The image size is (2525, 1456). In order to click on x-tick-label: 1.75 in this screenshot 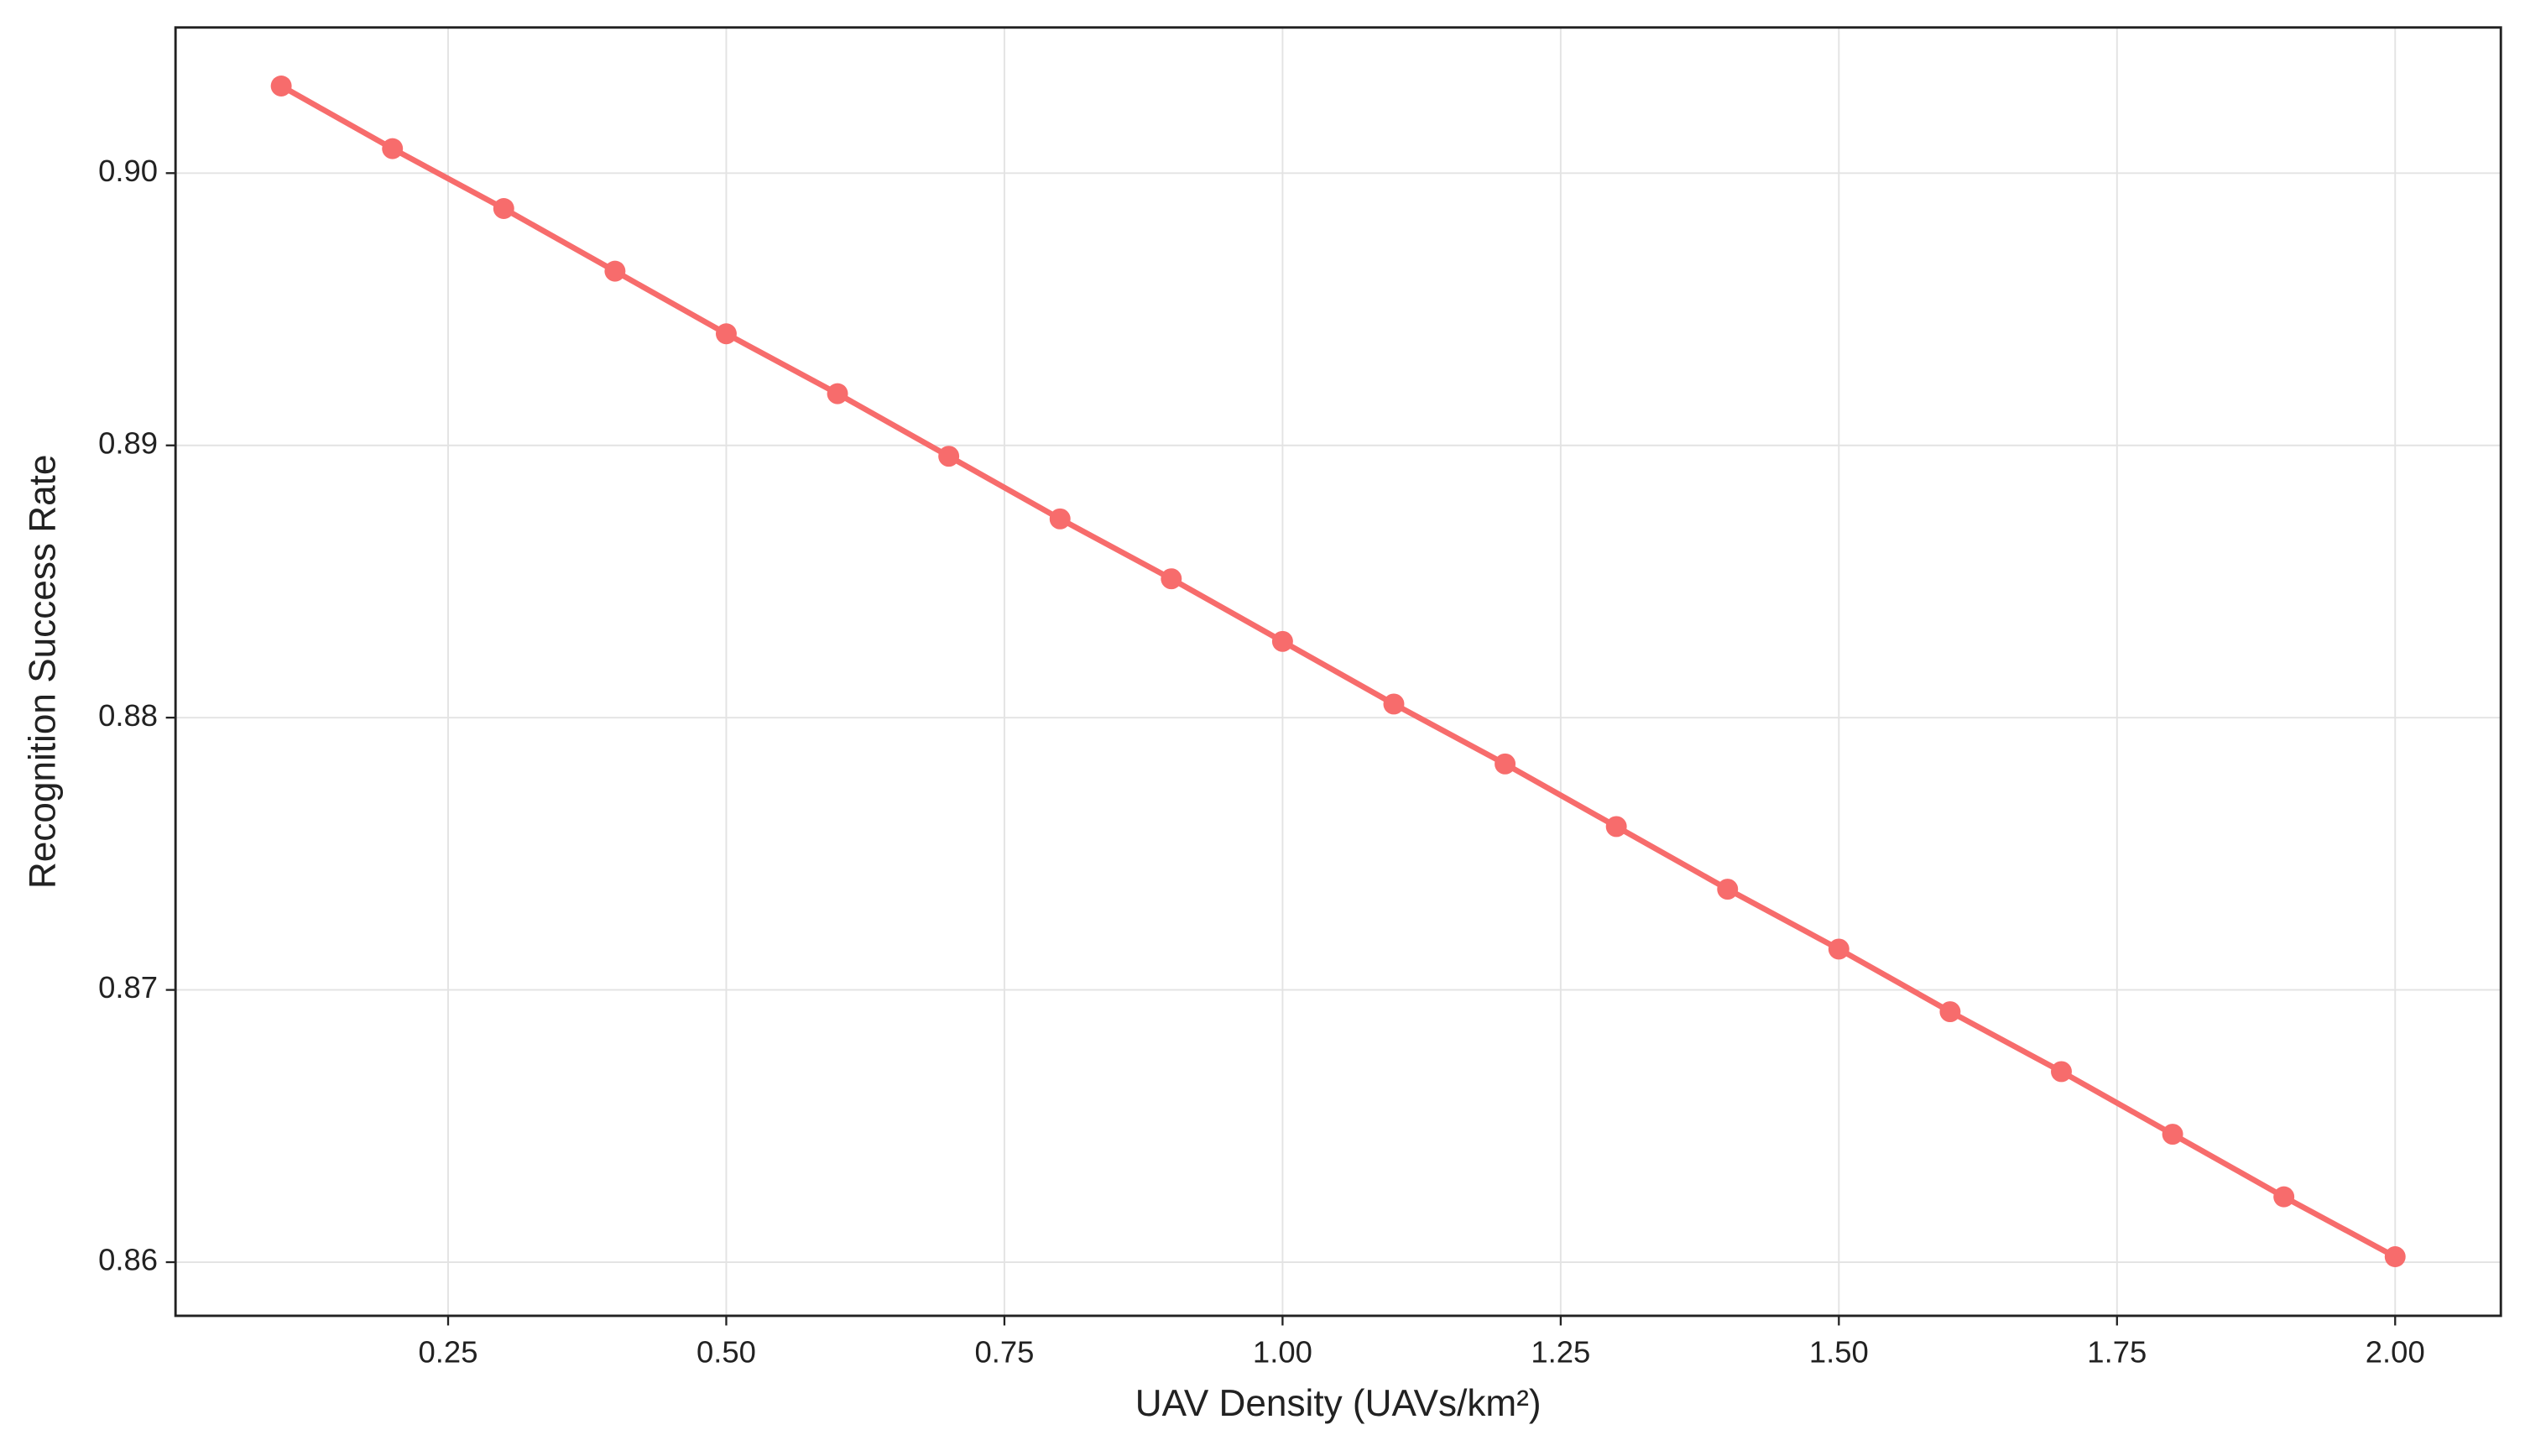, I will do `click(2117, 1352)`.